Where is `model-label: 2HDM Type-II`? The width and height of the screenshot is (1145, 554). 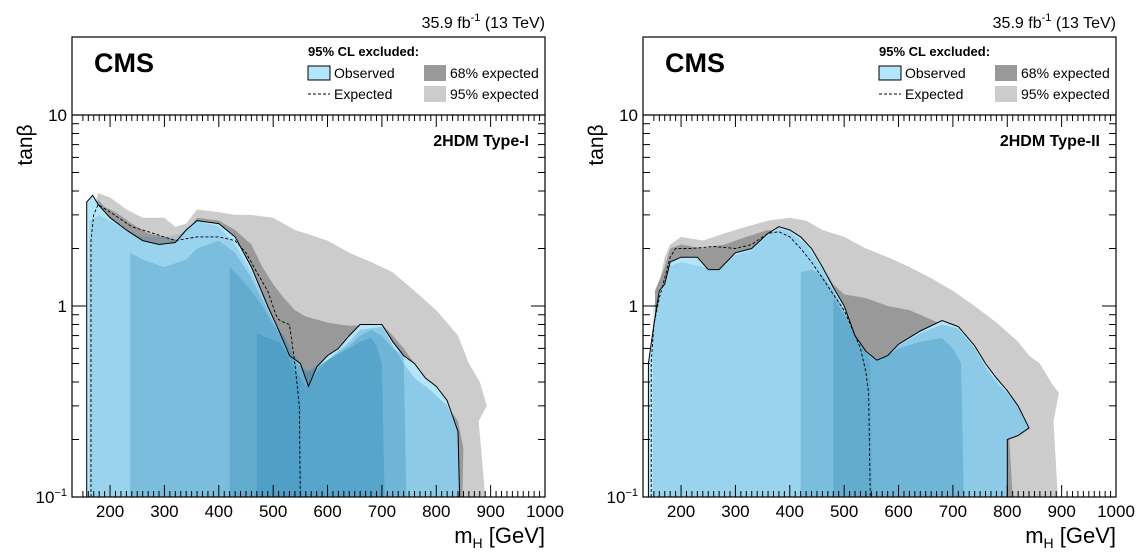
model-label: 2HDM Type-II is located at coordinates (1050, 141).